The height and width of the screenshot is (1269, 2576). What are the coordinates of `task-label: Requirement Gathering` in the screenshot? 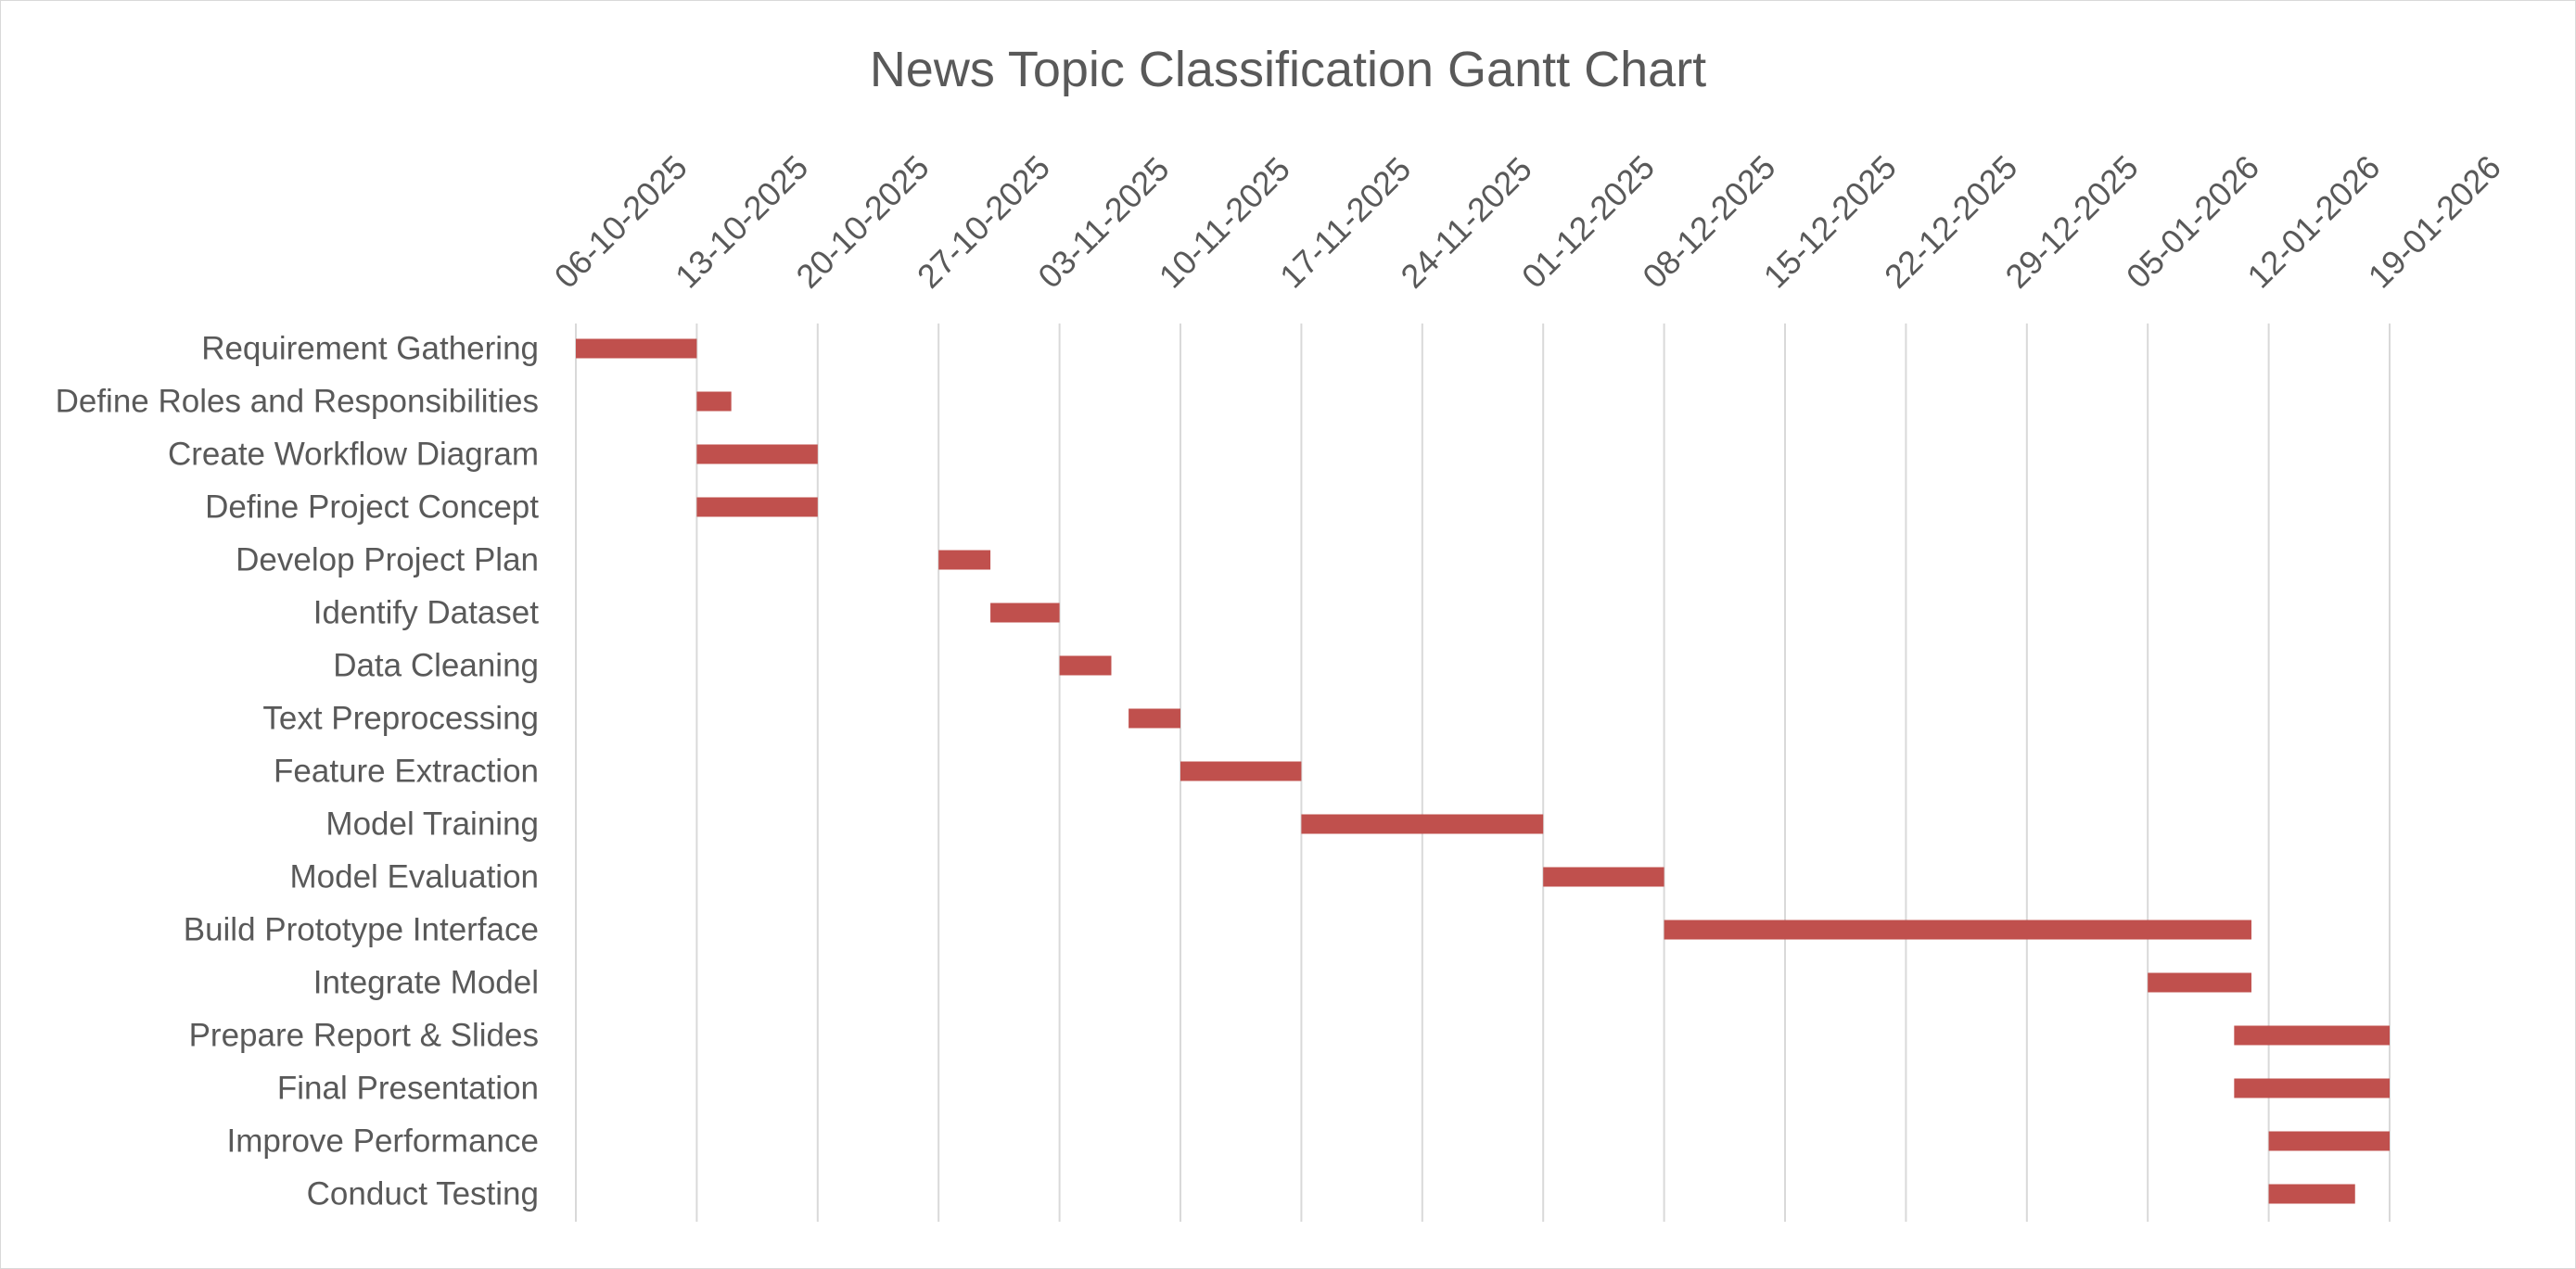 It's located at (370, 349).